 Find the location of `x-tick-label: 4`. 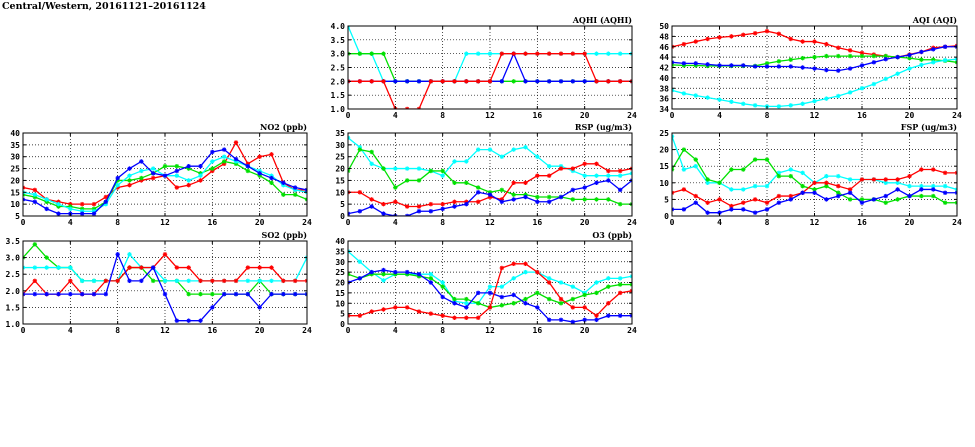

x-tick-label: 4 is located at coordinates (719, 115).